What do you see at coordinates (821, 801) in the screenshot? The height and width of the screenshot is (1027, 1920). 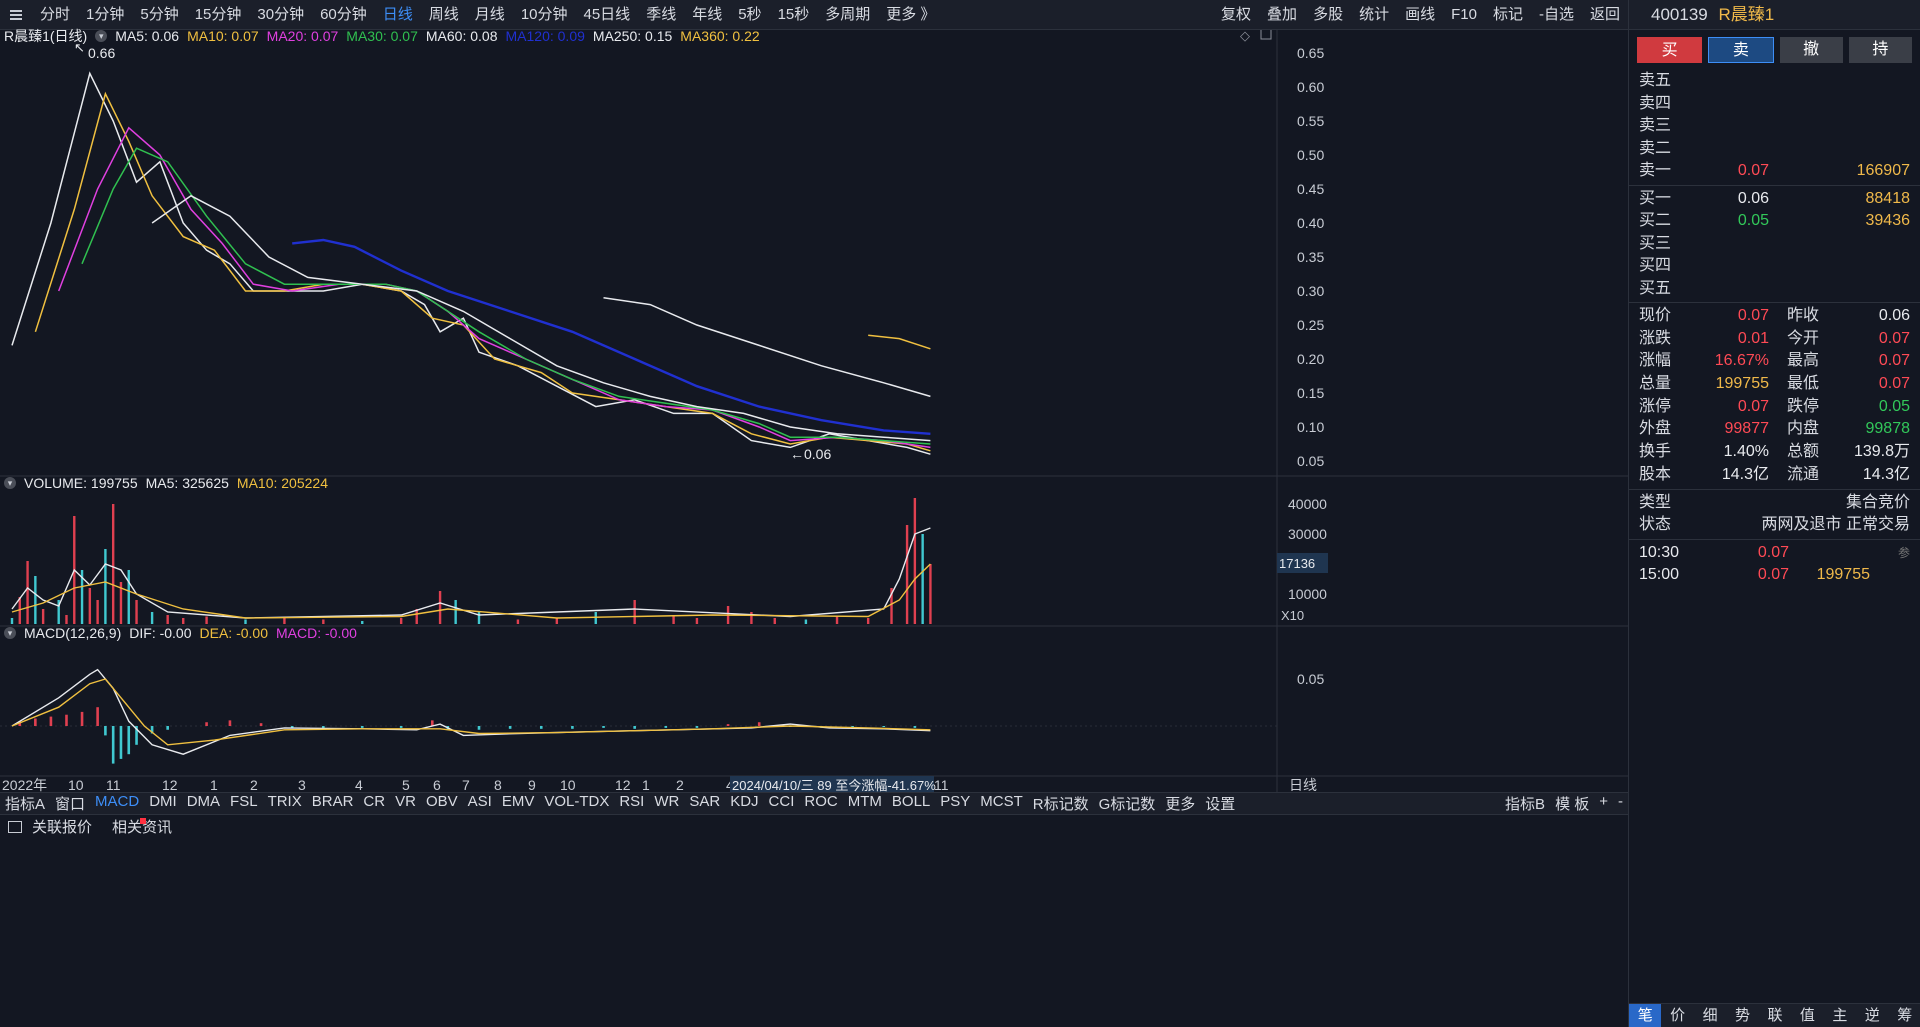 I see `indicator-tab: ROC` at bounding box center [821, 801].